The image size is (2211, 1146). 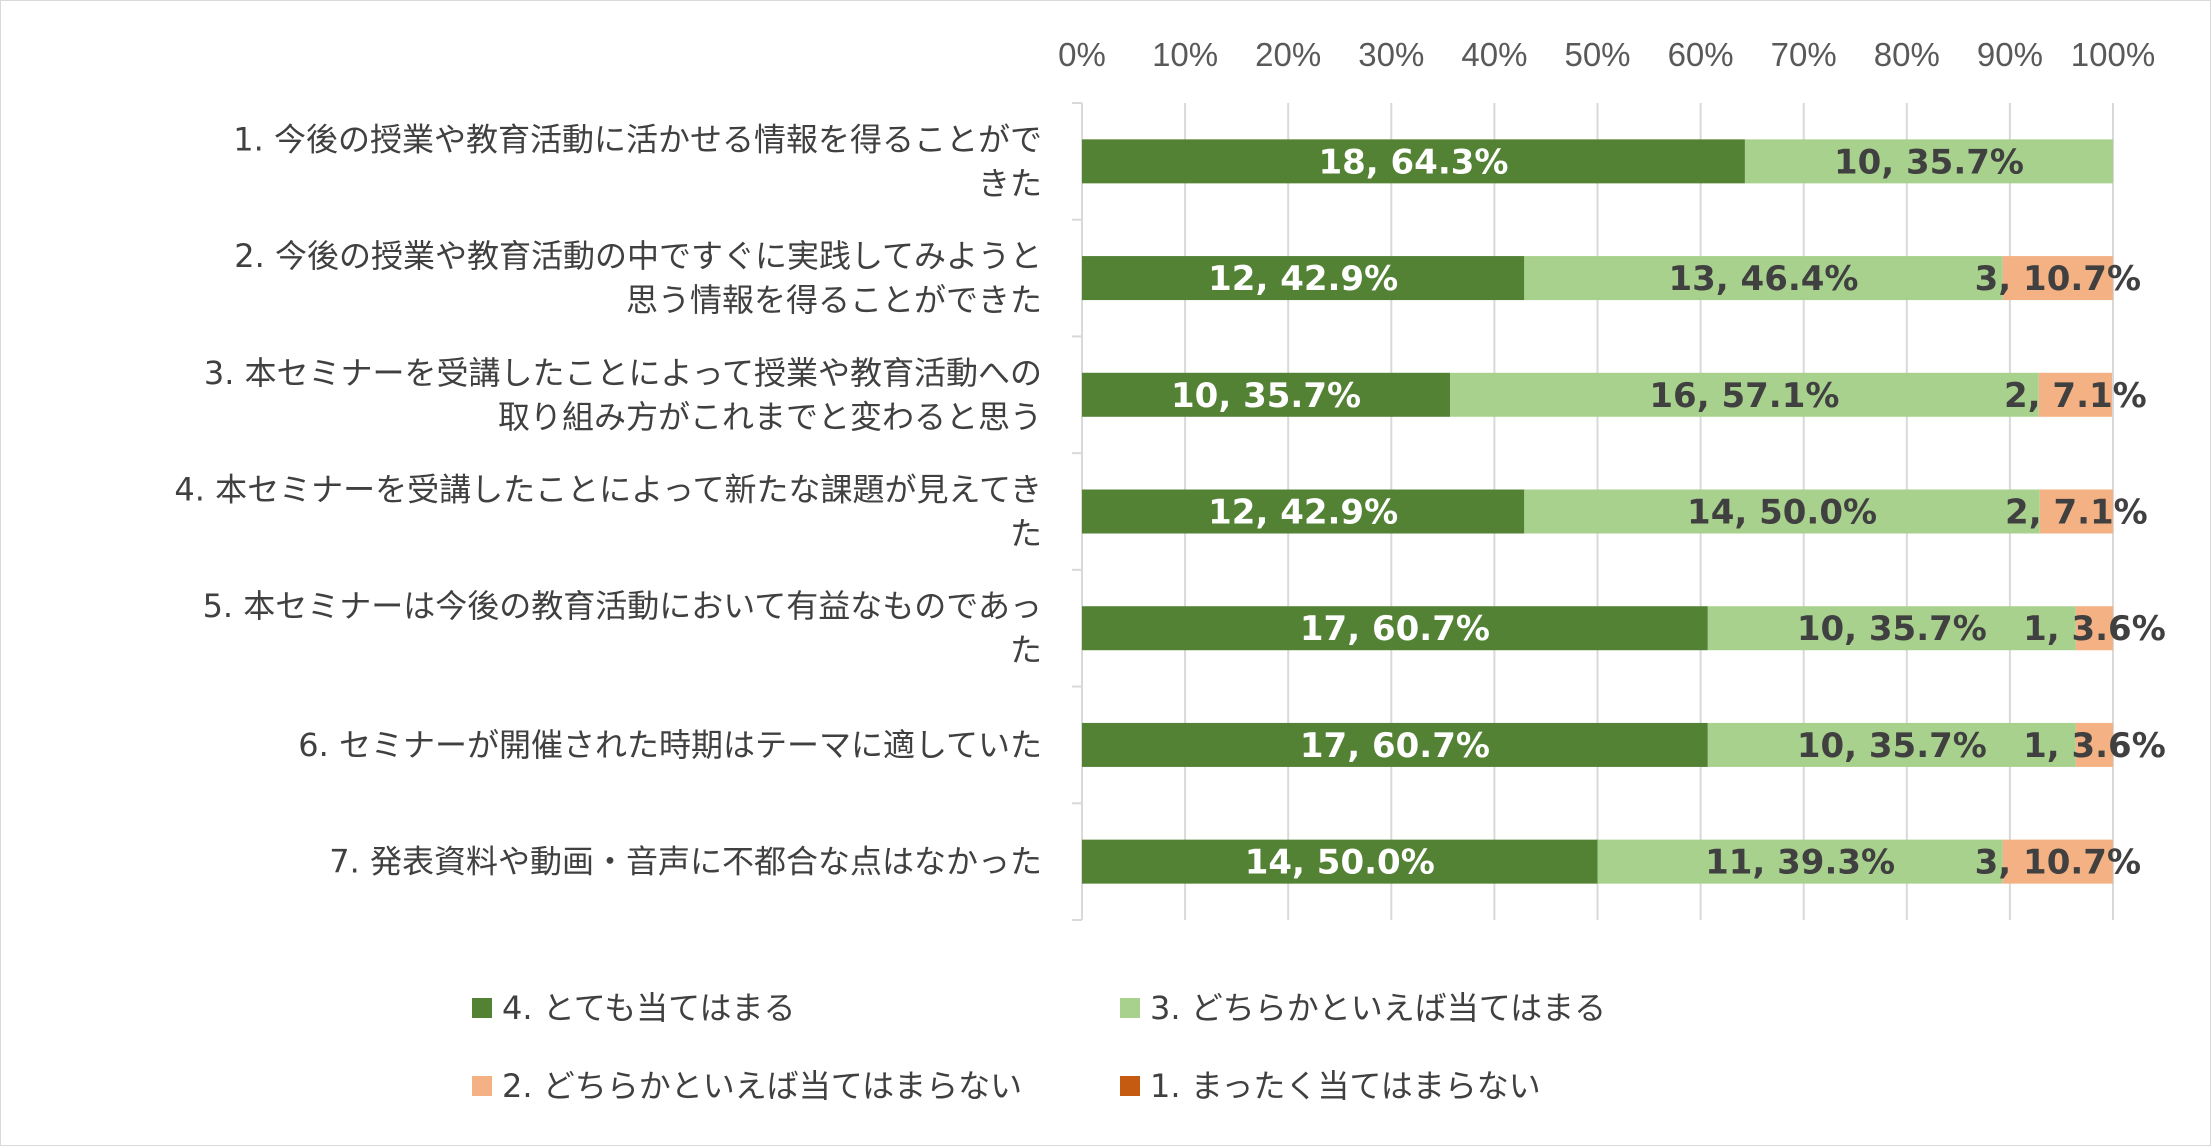 I want to click on data-label: 13, 46.4%, so click(x=1763, y=279).